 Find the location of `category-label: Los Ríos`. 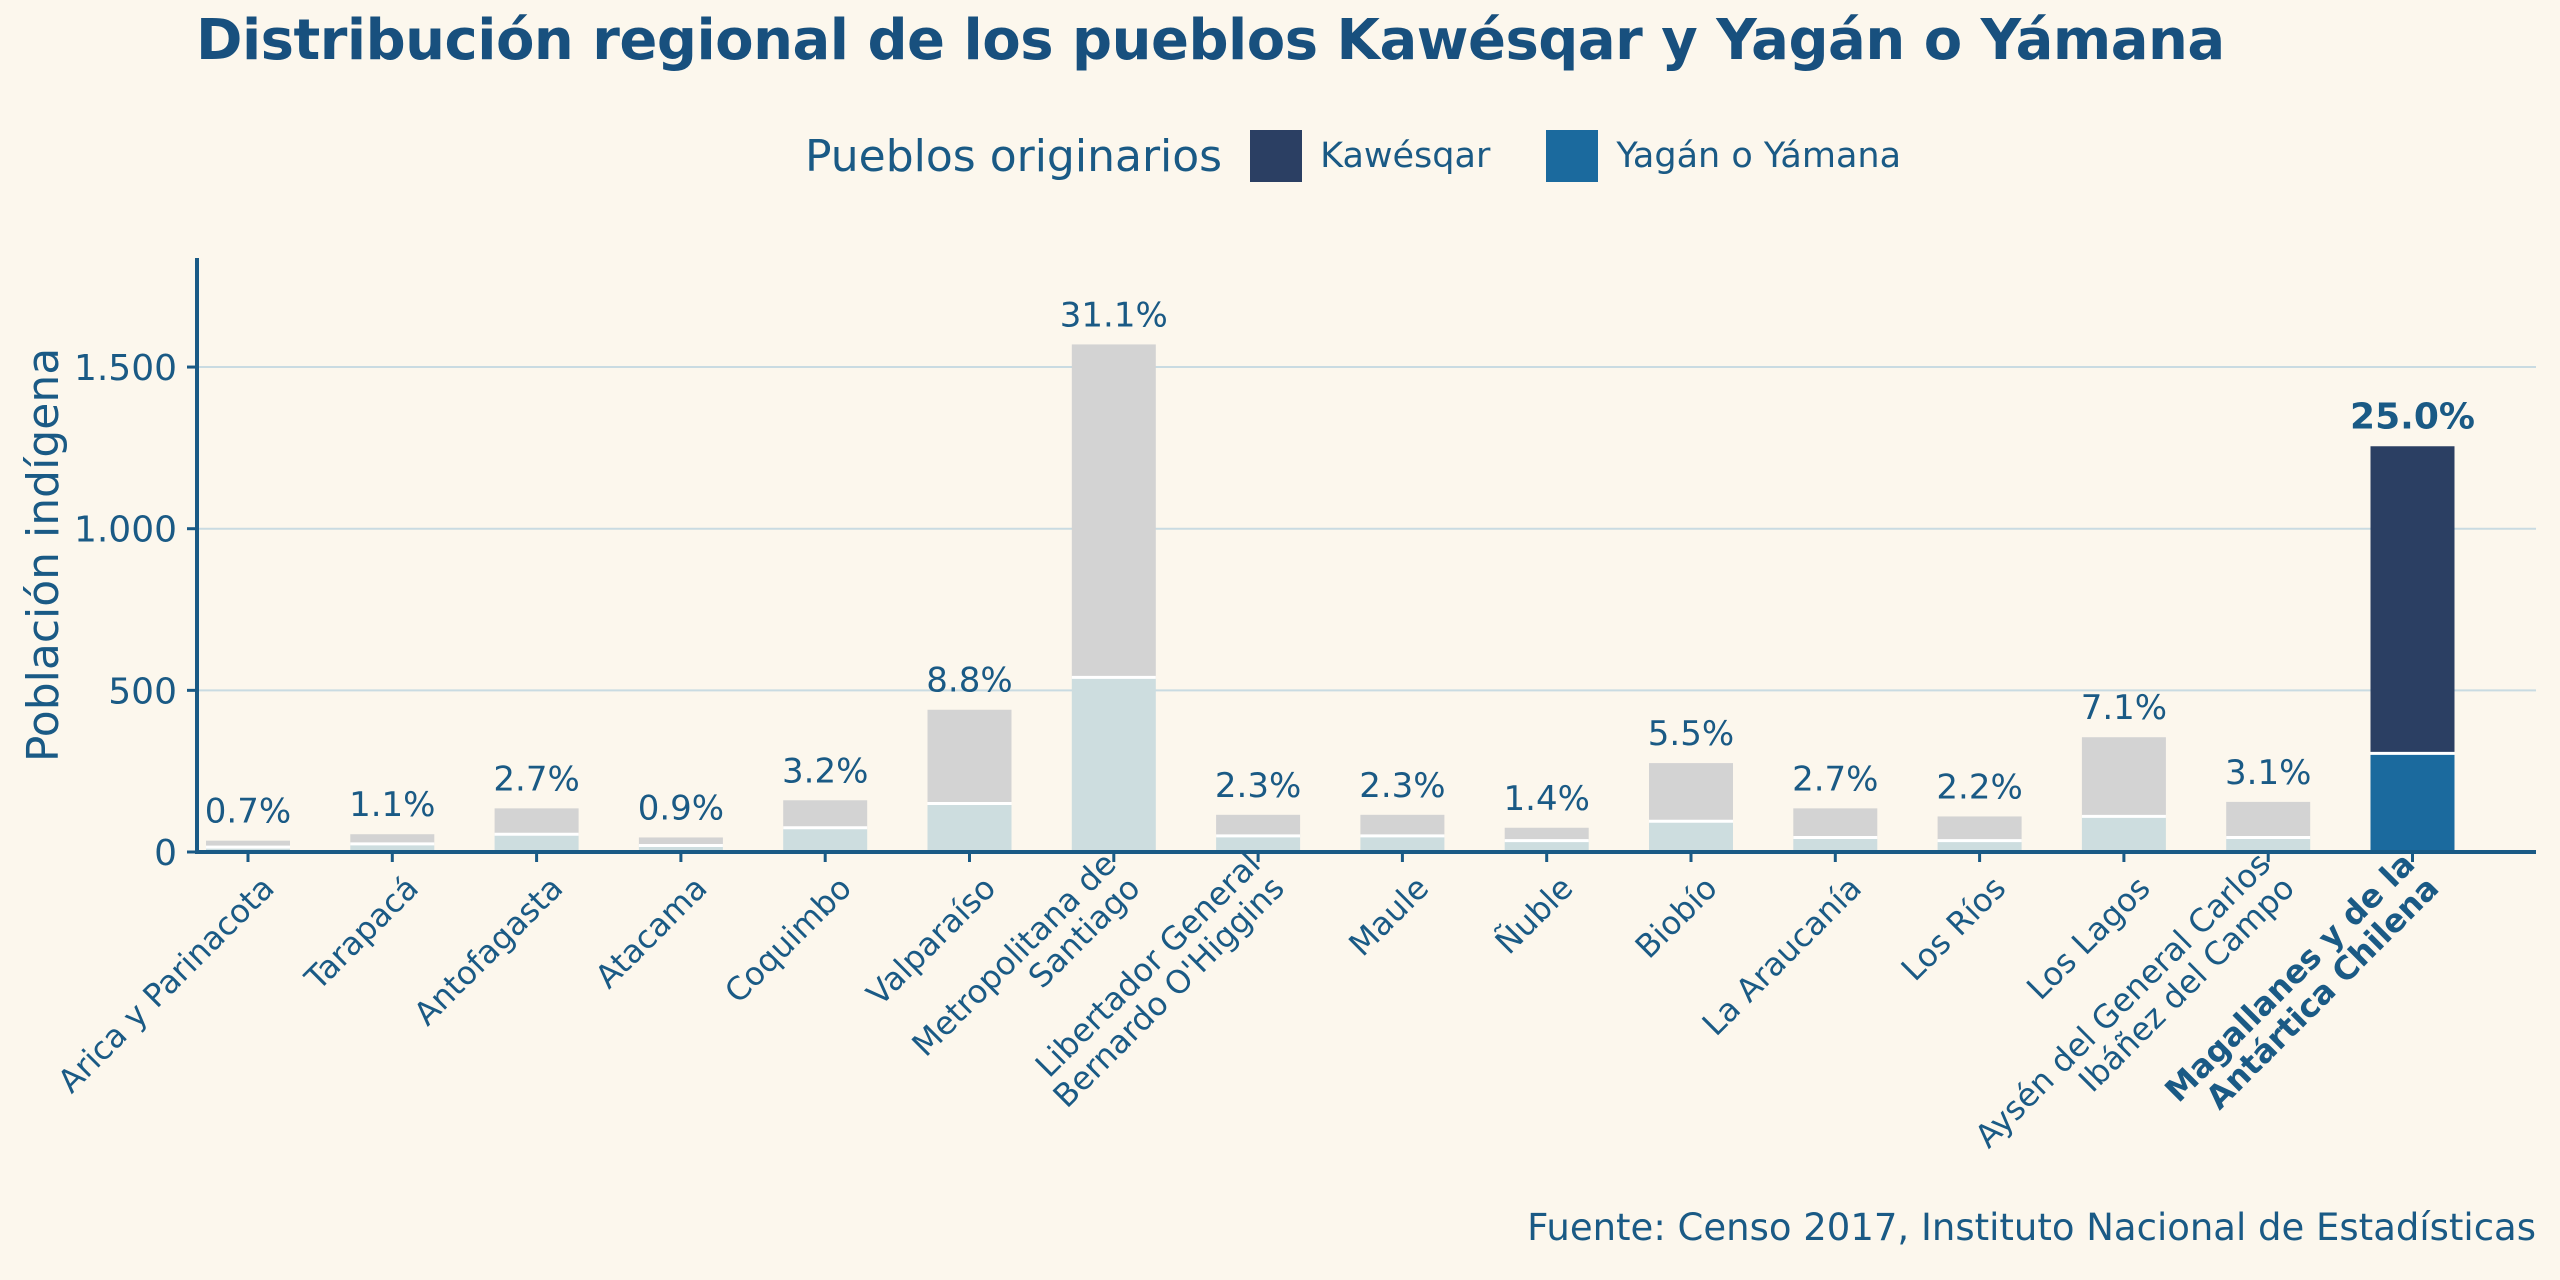

category-label: Los Ríos is located at coordinates (1954, 929).